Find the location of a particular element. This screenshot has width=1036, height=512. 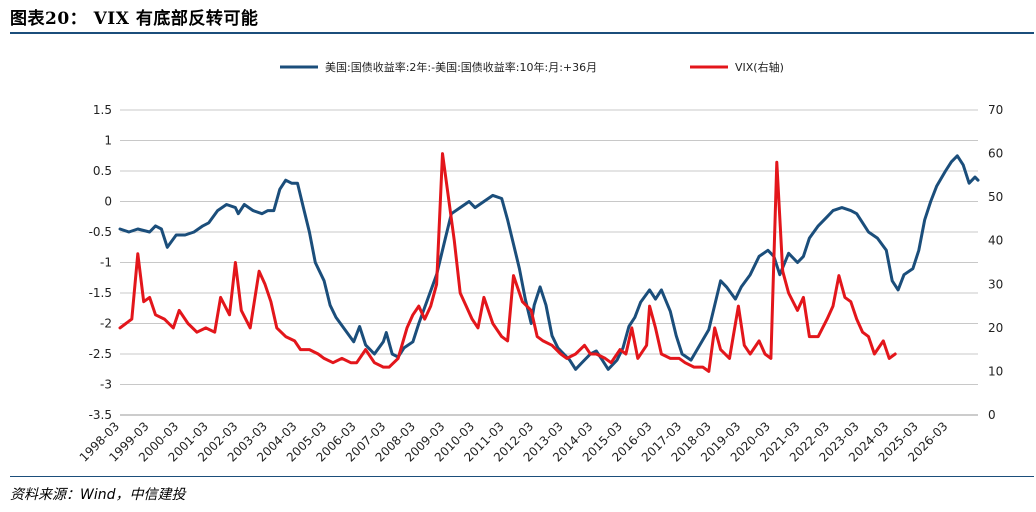

y-right-tick-label: 20 is located at coordinates (995, 328).